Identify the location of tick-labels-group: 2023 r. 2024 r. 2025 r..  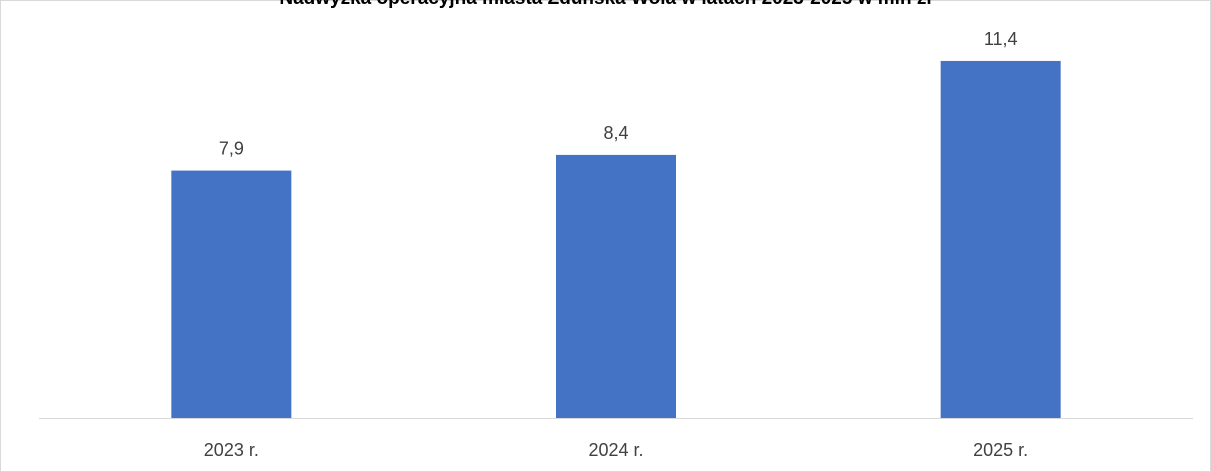
(616, 450).